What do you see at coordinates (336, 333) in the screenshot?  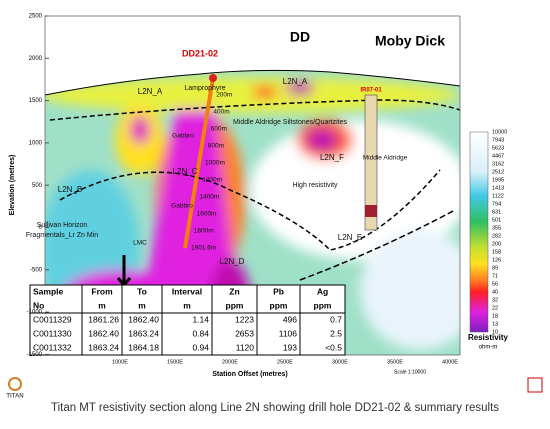 I see `table-cell: 2.5` at bounding box center [336, 333].